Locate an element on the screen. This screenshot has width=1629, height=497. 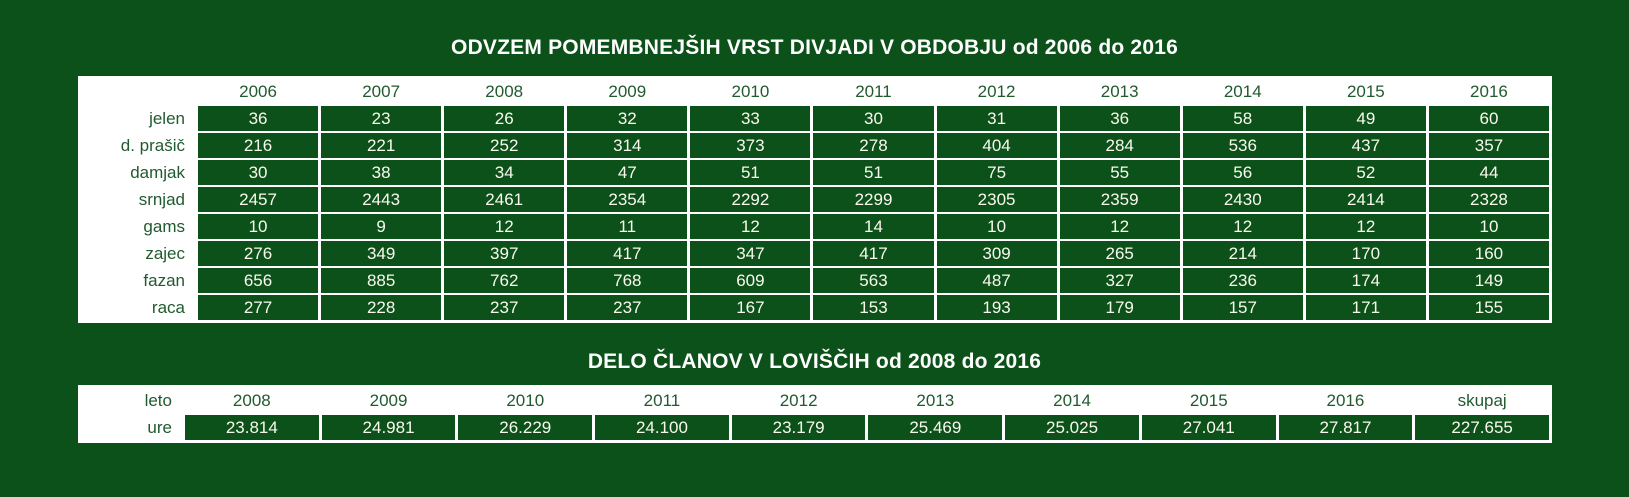
data-cell: 487 is located at coordinates (996, 280).